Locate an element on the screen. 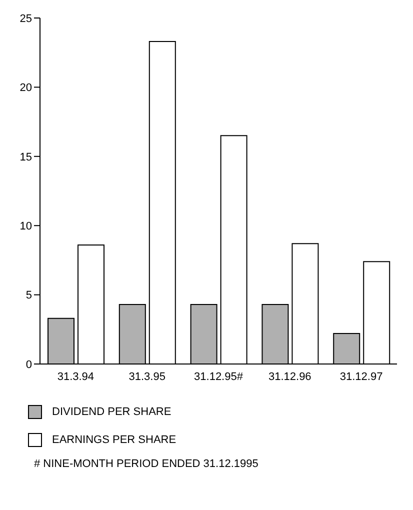  y-tick-label: 20 is located at coordinates (26, 88).